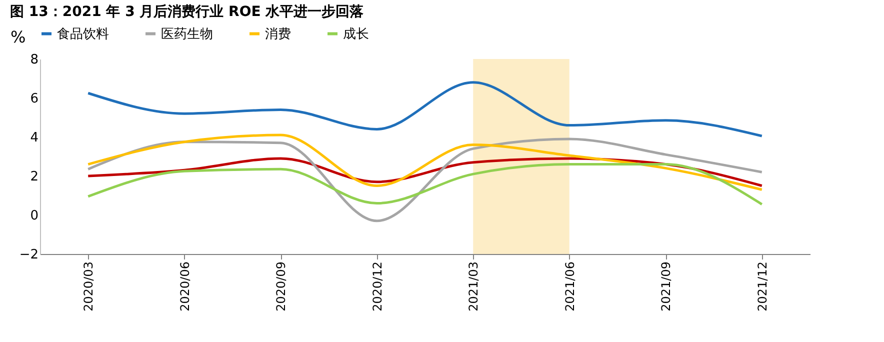 The width and height of the screenshot is (884, 342). Describe the element at coordinates (356, 34) in the screenshot. I see `legend-label: 成长` at that location.